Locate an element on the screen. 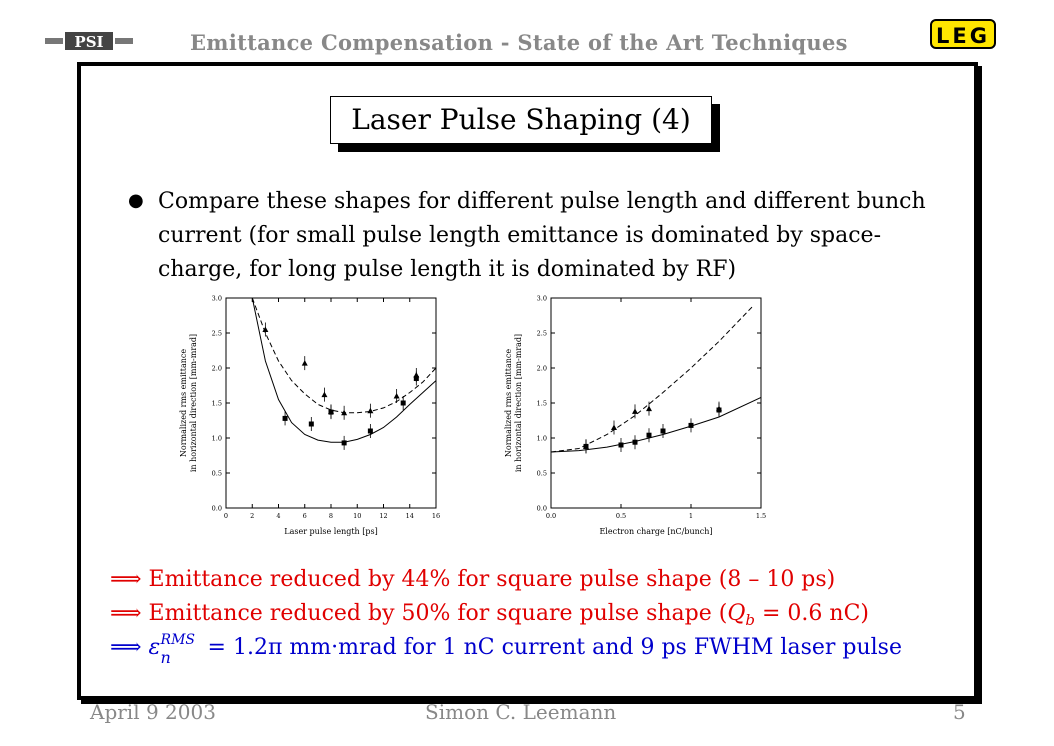  footer-date: April 9 2003 is located at coordinates (153, 712).